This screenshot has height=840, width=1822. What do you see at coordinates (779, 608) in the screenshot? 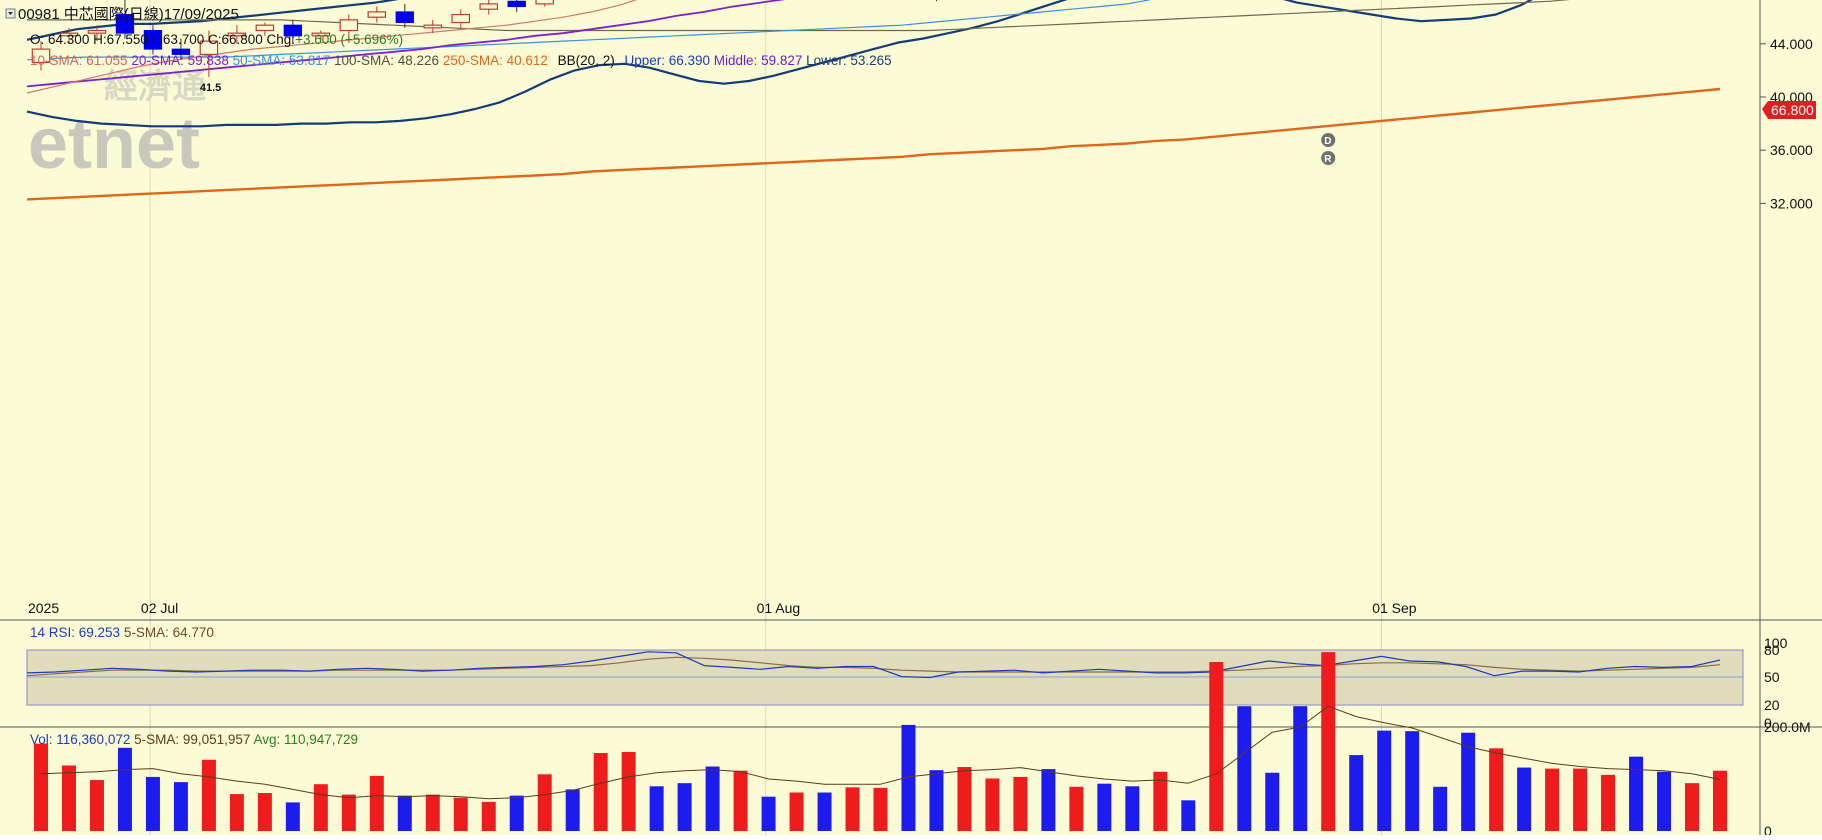
I see `date-axis-label: 01 Aug` at bounding box center [779, 608].